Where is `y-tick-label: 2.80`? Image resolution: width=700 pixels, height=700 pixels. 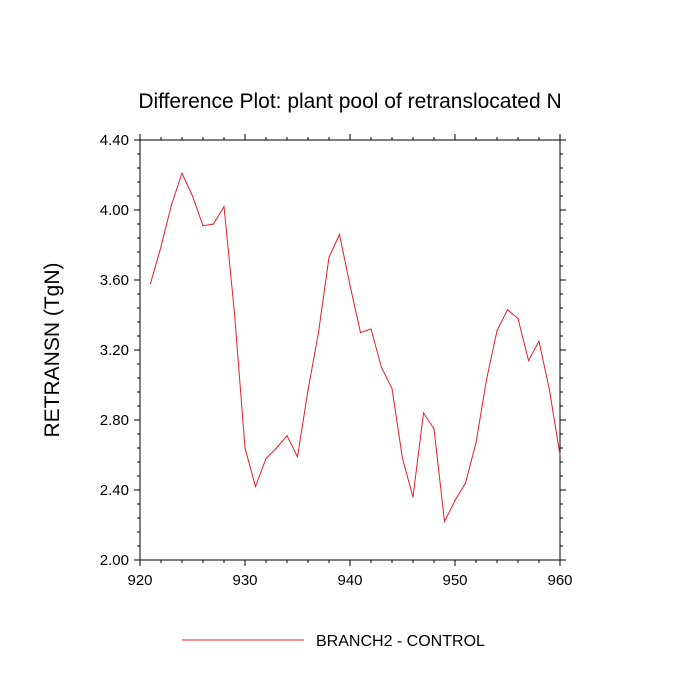 y-tick-label: 2.80 is located at coordinates (114, 420).